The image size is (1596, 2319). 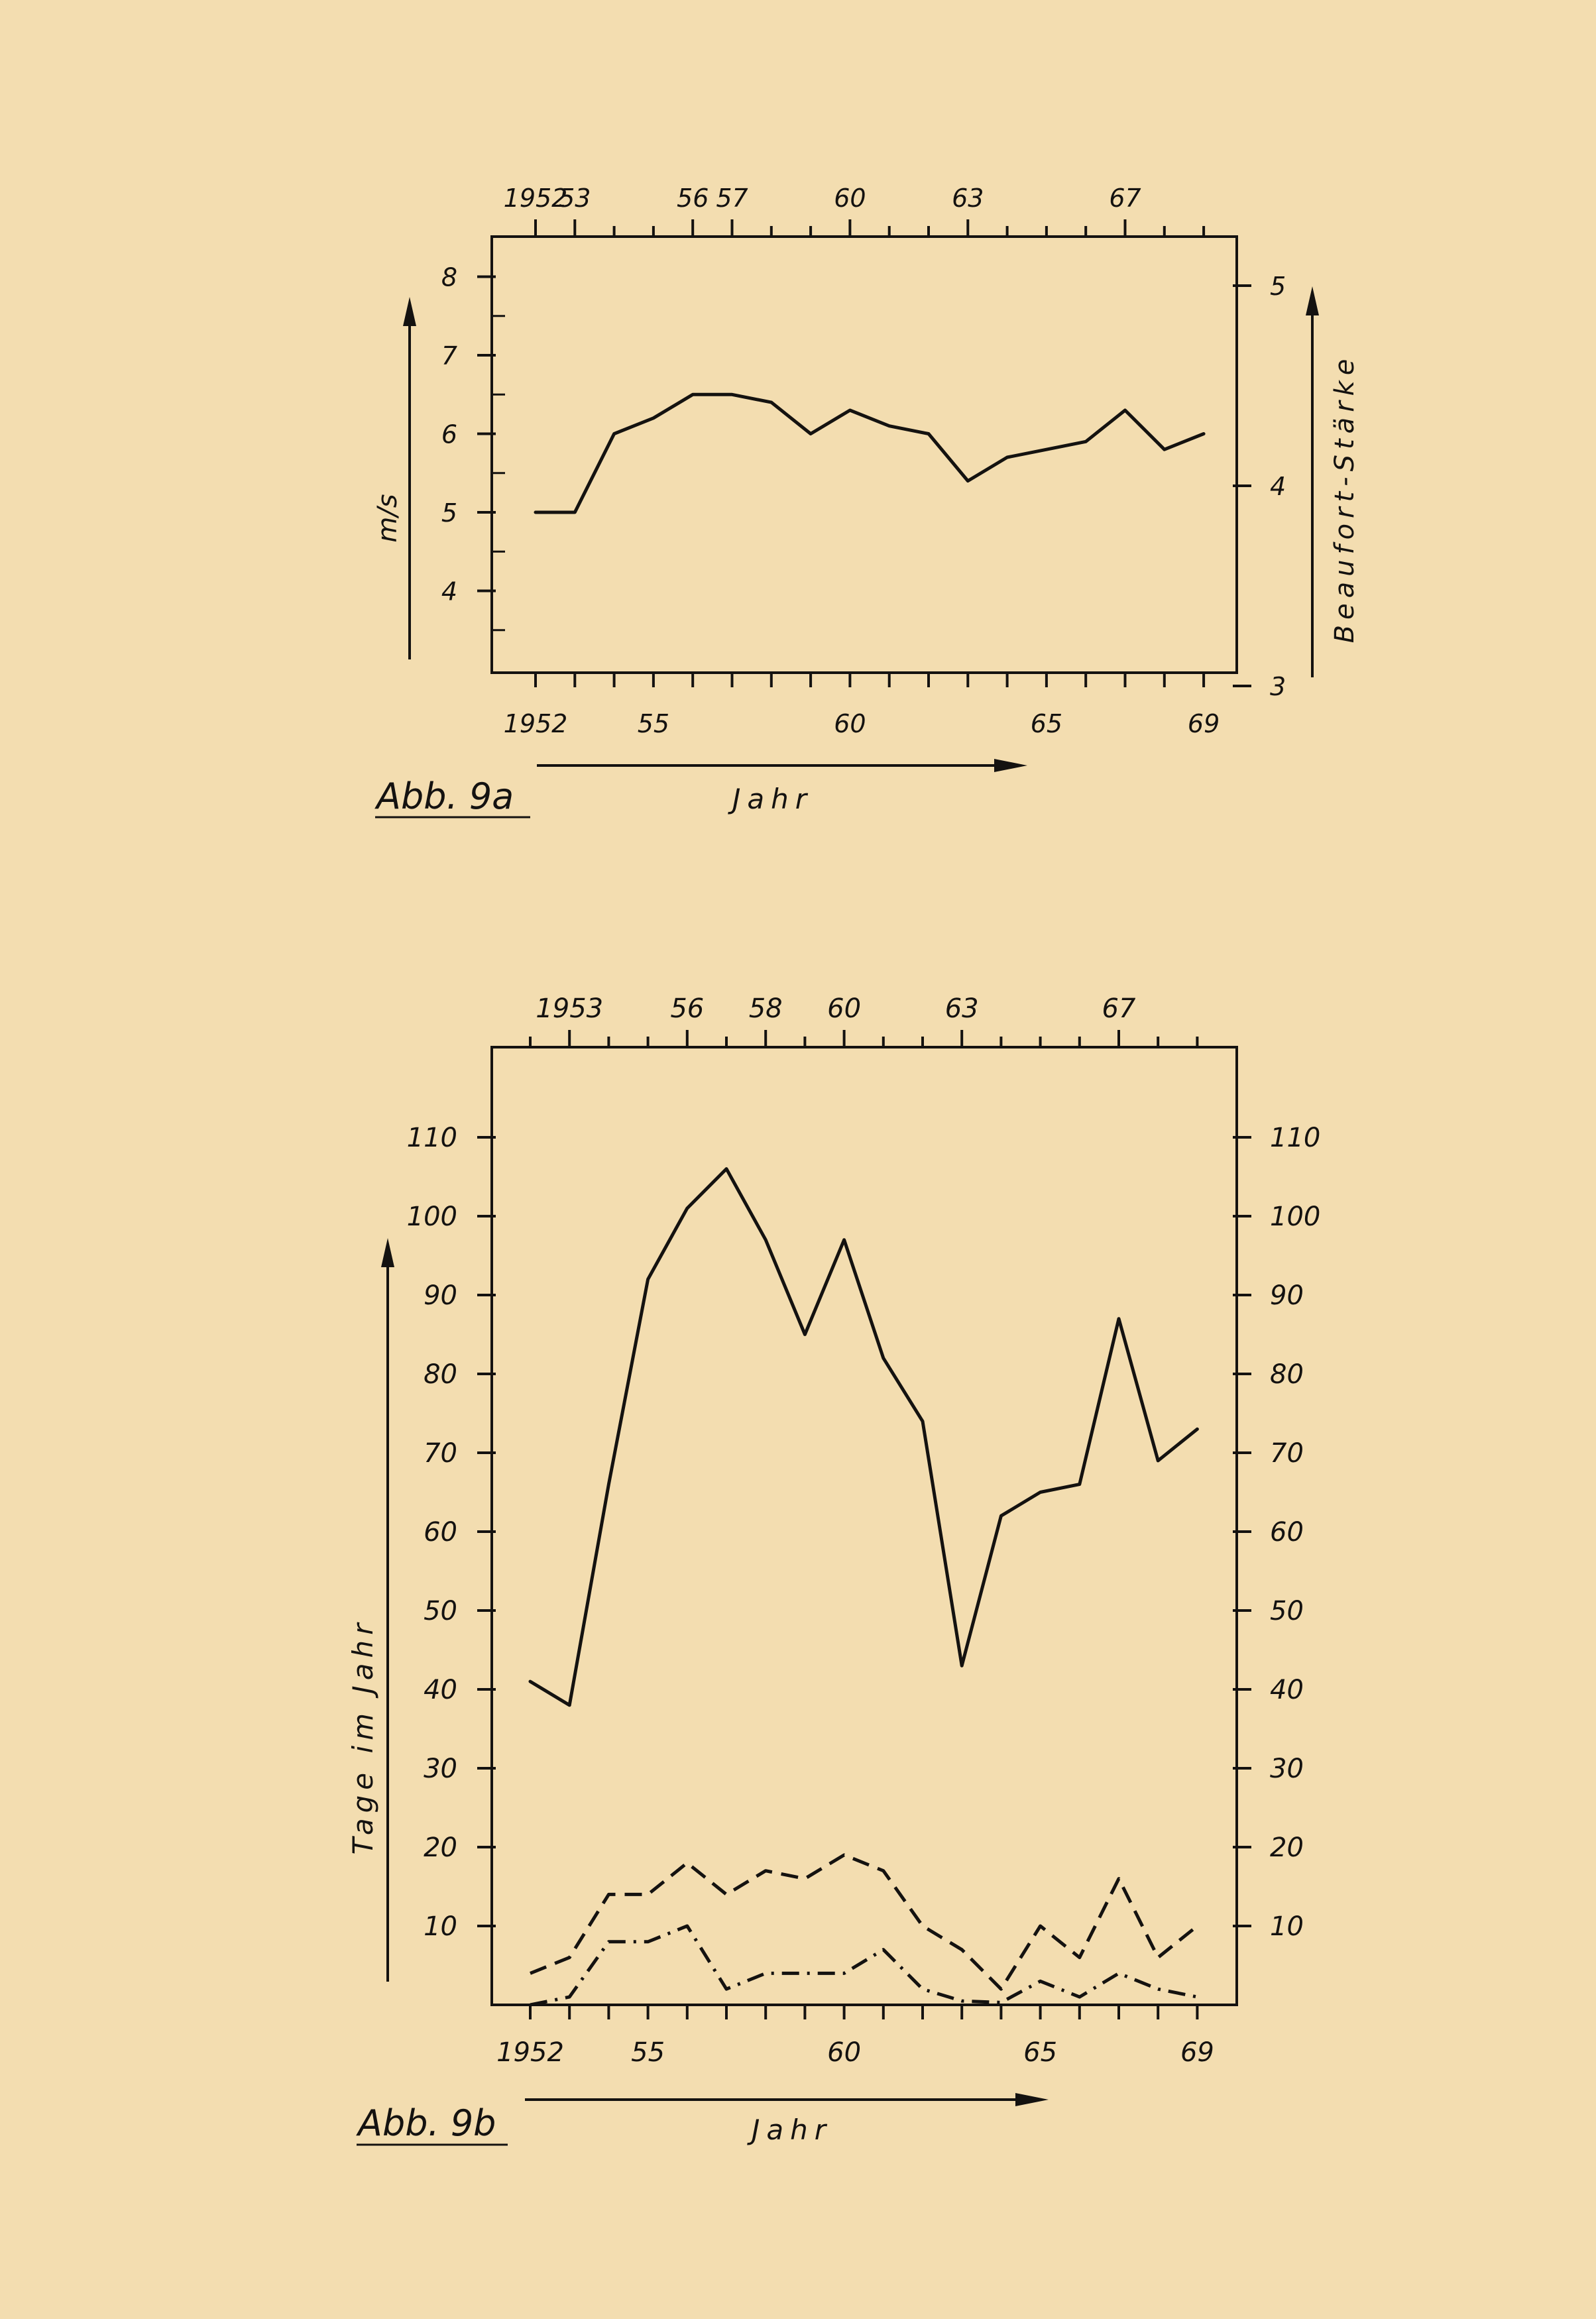 I want to click on chart-9b-right-axis-ticks: 10 20 30 40 50 60 70 80 90 100 110, so click(x=1276, y=1532).